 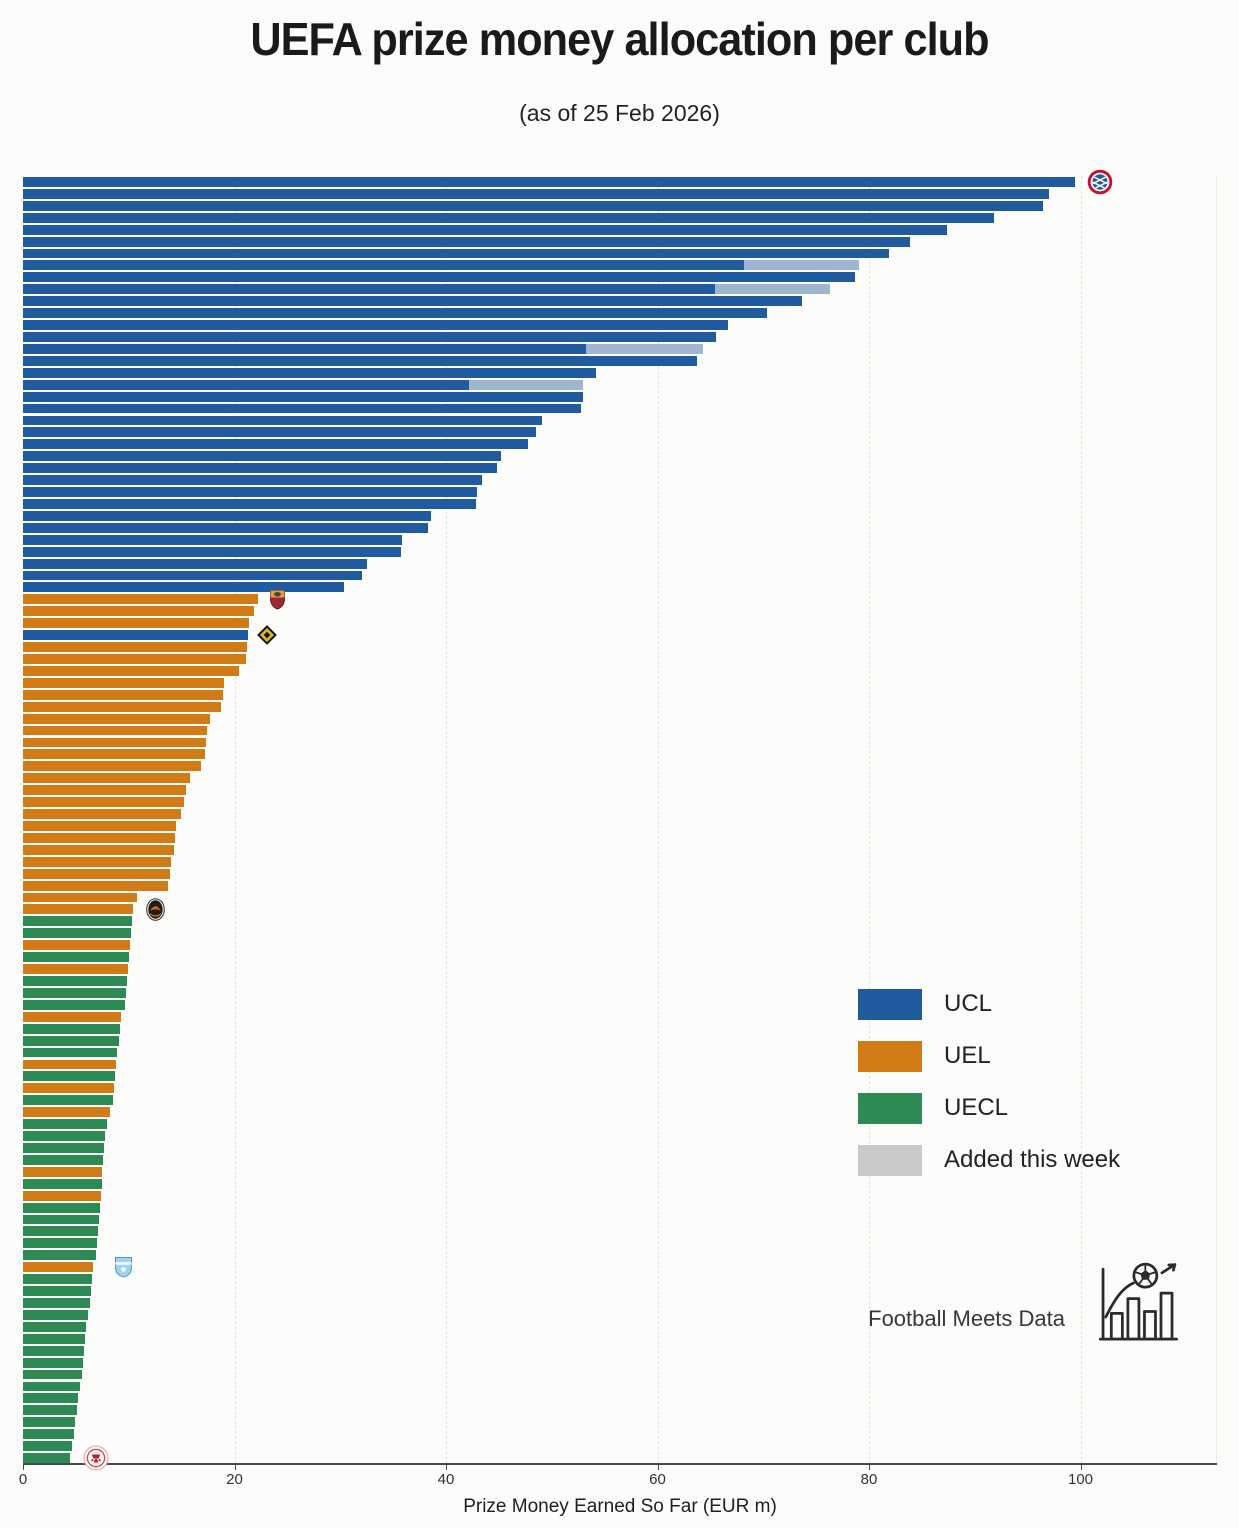 I want to click on x-tick-label-0: 0, so click(x=23, y=1479).